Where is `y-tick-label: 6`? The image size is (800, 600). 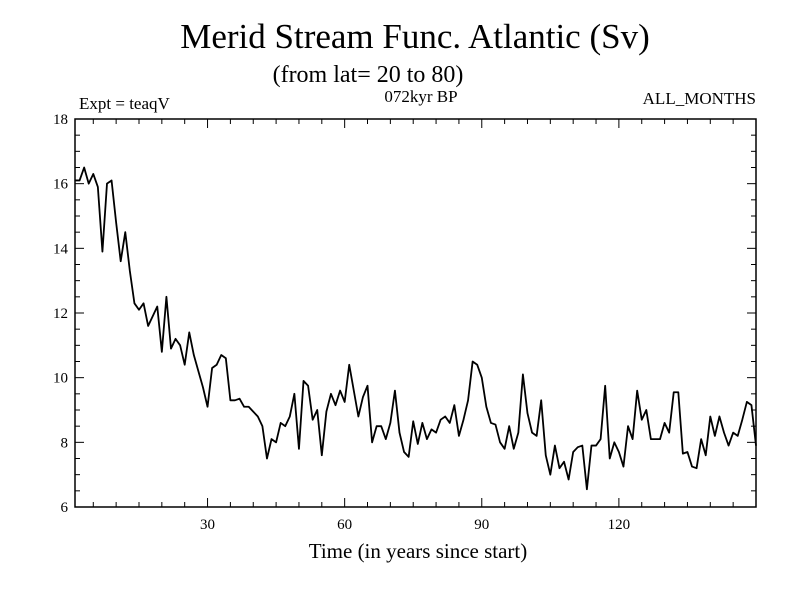 y-tick-label: 6 is located at coordinates (65, 508).